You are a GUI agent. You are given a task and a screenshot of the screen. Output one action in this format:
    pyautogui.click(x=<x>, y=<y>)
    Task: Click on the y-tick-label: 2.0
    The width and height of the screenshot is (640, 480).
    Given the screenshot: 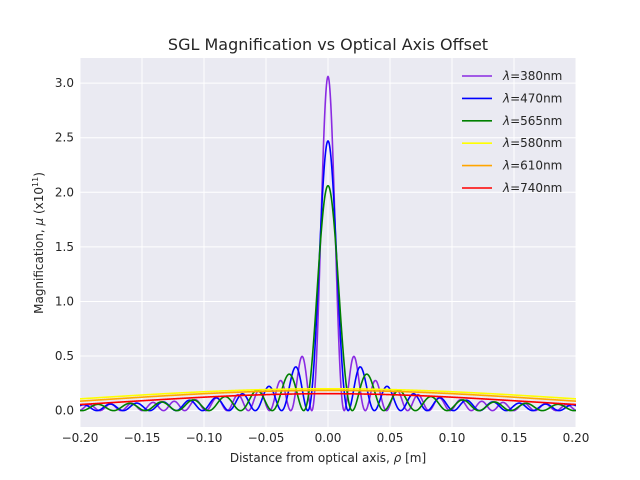 What is the action you would take?
    pyautogui.click(x=64, y=192)
    